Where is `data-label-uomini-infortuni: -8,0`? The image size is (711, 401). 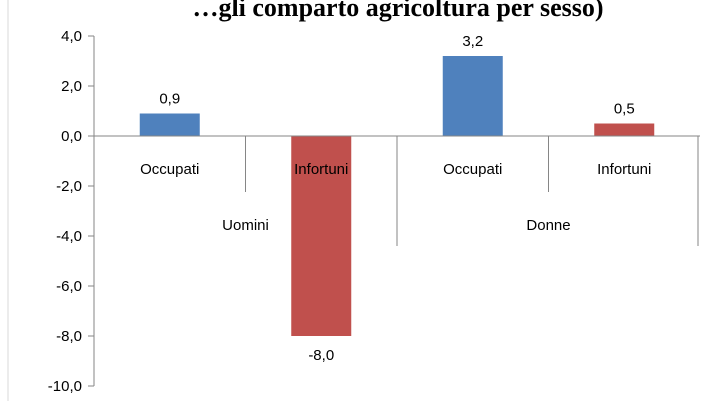 data-label-uomini-infortuni: -8,0 is located at coordinates (321, 355).